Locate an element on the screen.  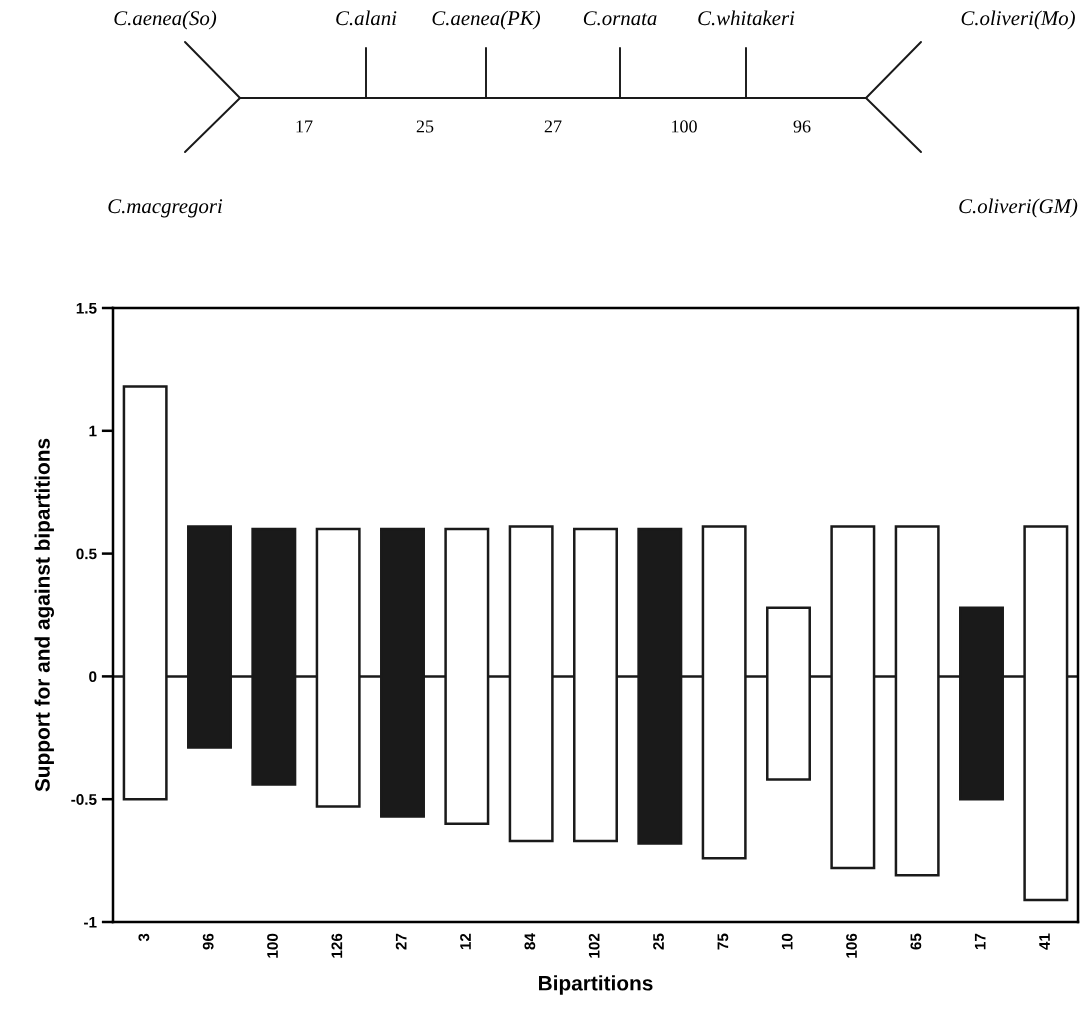
y-tick-label: 1 is located at coordinates (93, 431).